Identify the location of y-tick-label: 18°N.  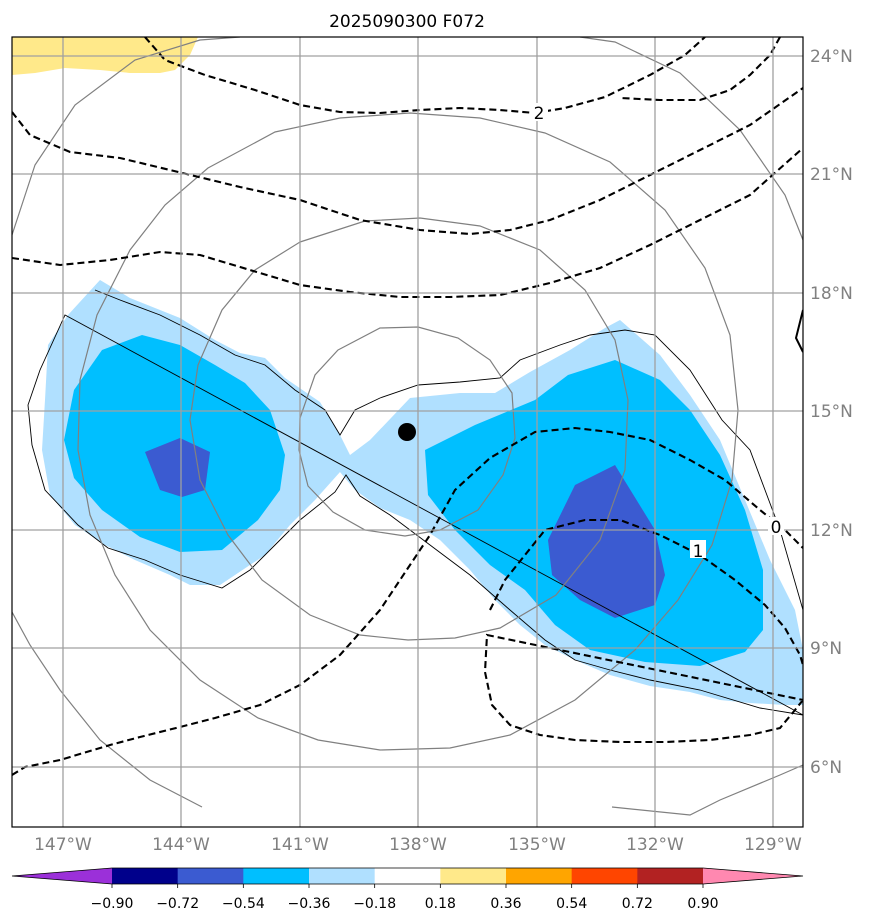
(831, 294).